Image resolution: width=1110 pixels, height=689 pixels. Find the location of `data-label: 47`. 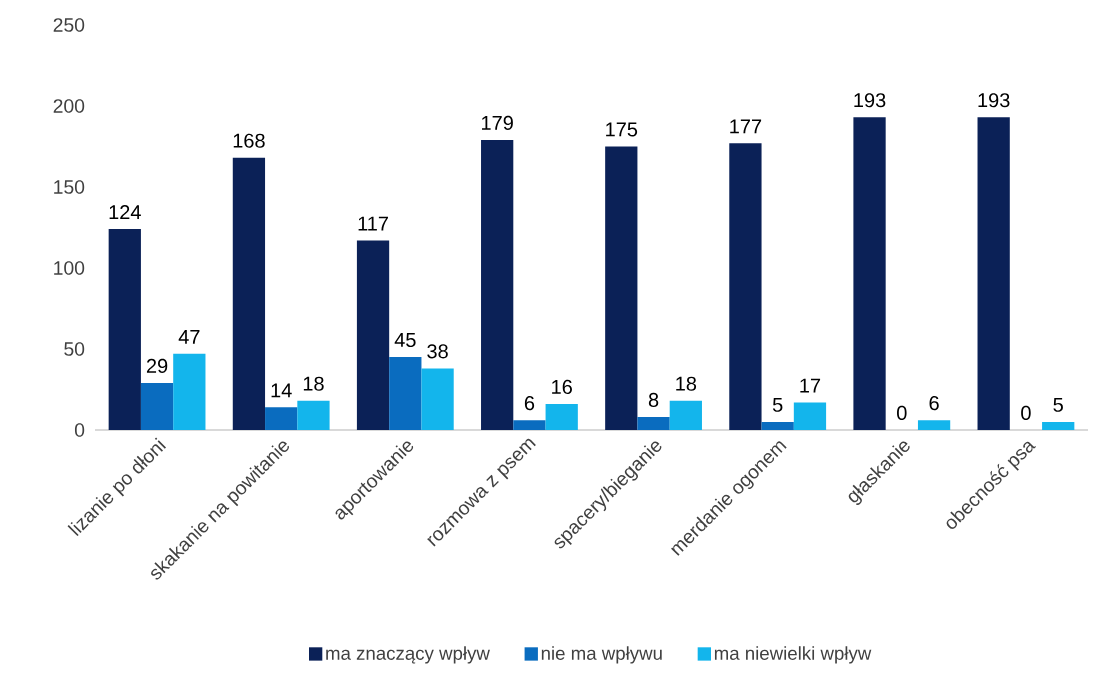

data-label: 47 is located at coordinates (189, 337).